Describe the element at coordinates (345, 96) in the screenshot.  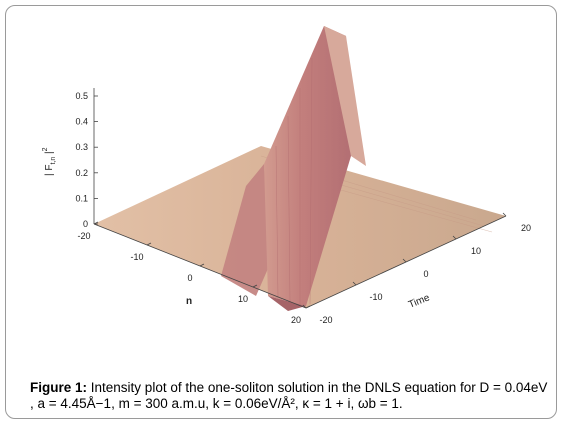
I see `soliton-back-face` at that location.